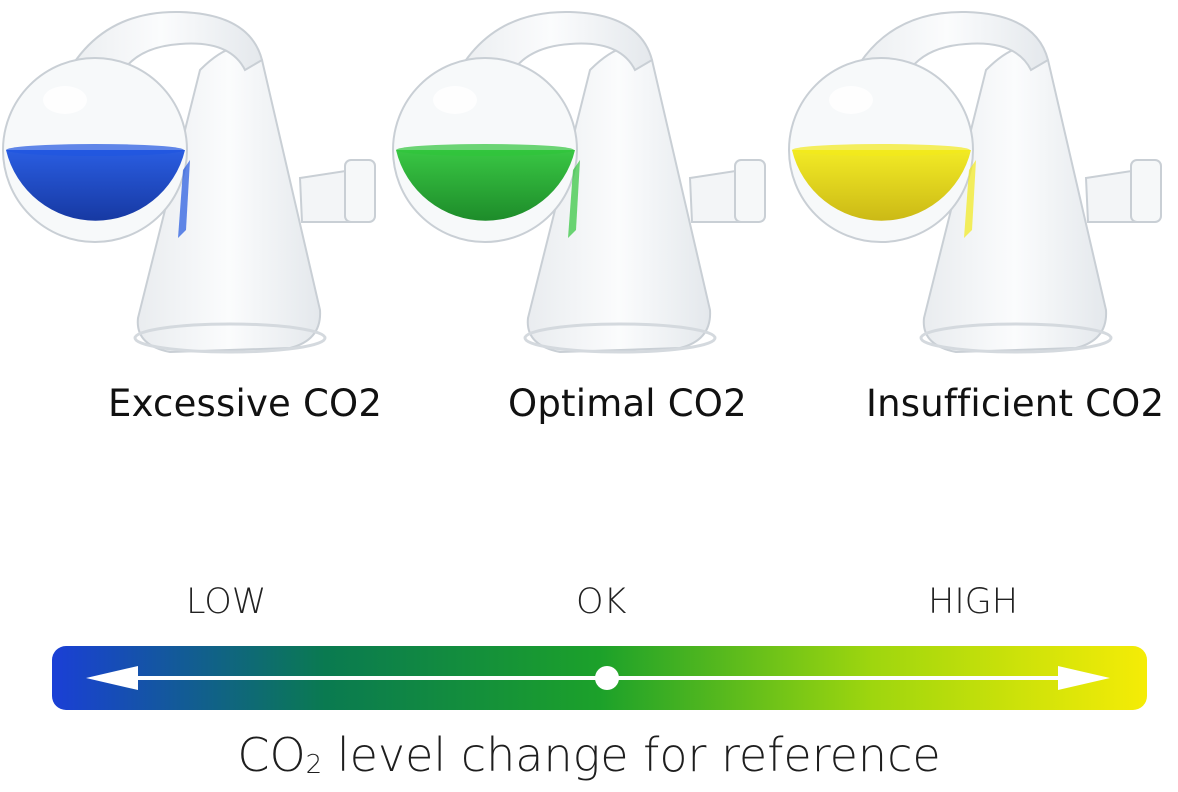 This screenshot has height=792, width=1178. What do you see at coordinates (314, 765) in the screenshot?
I see `caption-subscript: 2` at bounding box center [314, 765].